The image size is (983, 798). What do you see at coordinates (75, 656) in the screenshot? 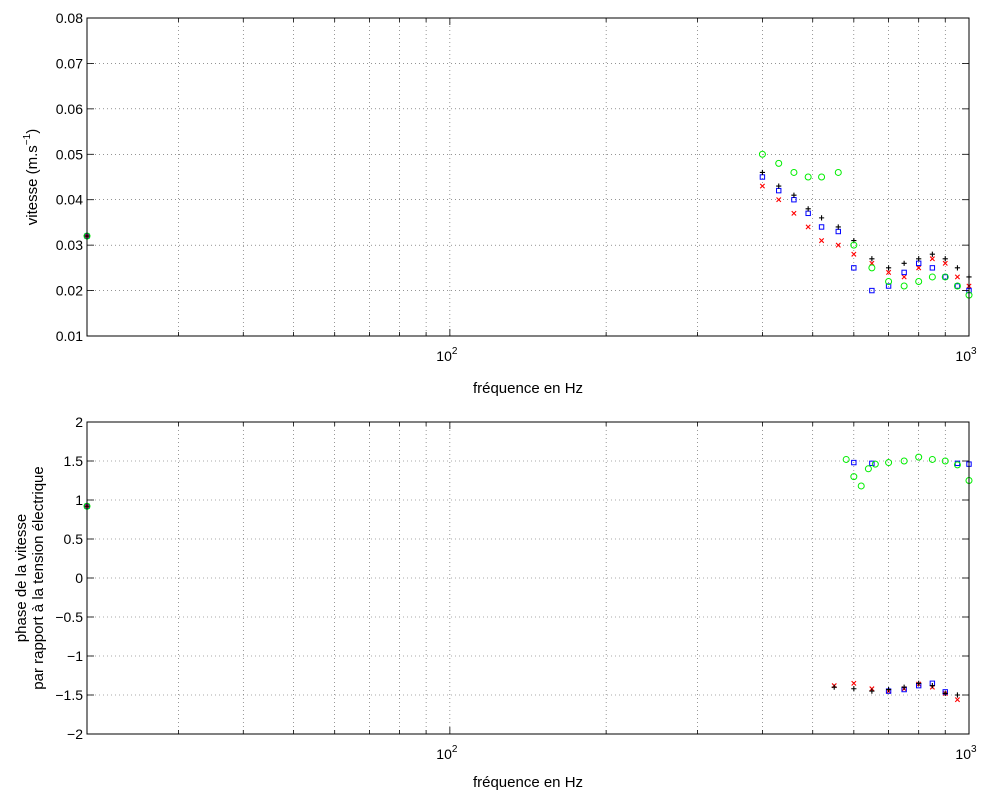
I see `phase-y-tick-label: −1` at bounding box center [75, 656].